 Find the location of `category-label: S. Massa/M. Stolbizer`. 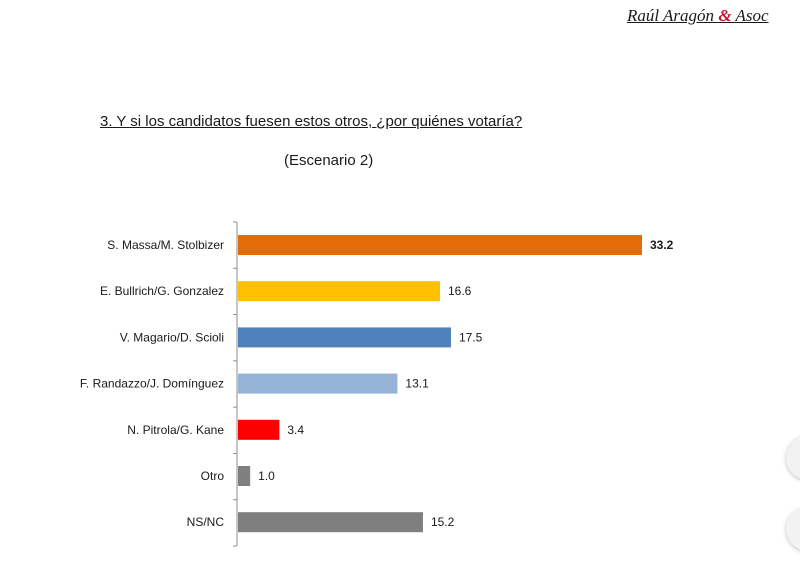

category-label: S. Massa/M. Stolbizer is located at coordinates (165, 245).